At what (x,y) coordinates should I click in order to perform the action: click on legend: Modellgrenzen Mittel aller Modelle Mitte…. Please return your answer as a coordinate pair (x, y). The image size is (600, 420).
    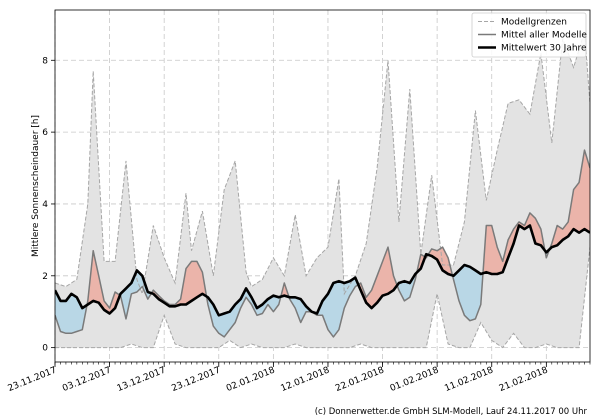
    Looking at the image, I should click on (529, 35).